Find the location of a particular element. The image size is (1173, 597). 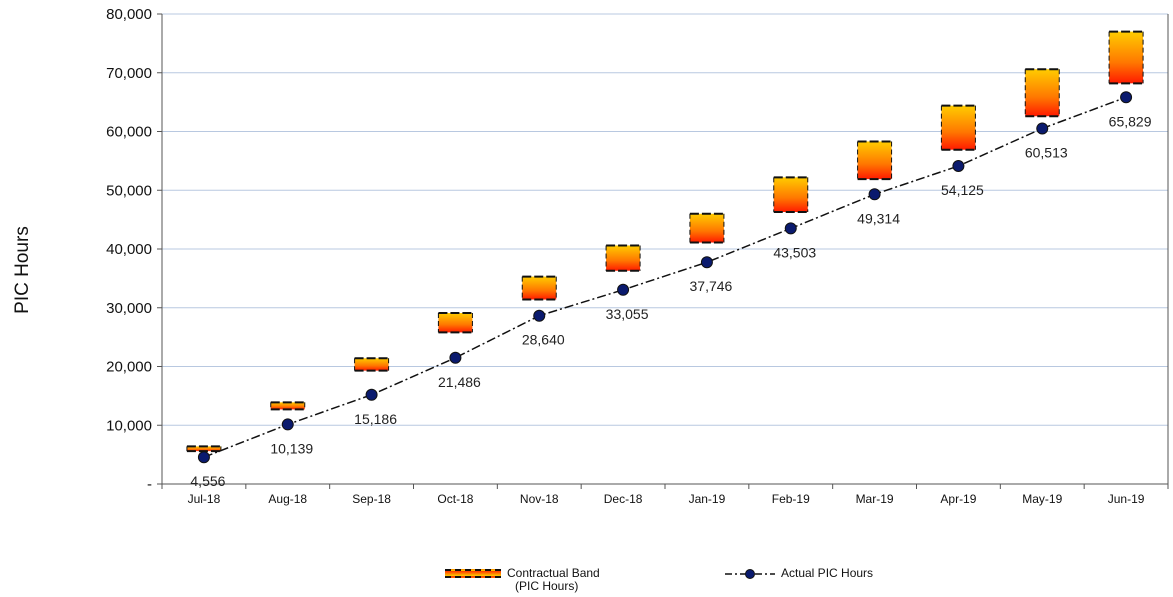

x-tick-label: Aug-18 is located at coordinates (287, 499).